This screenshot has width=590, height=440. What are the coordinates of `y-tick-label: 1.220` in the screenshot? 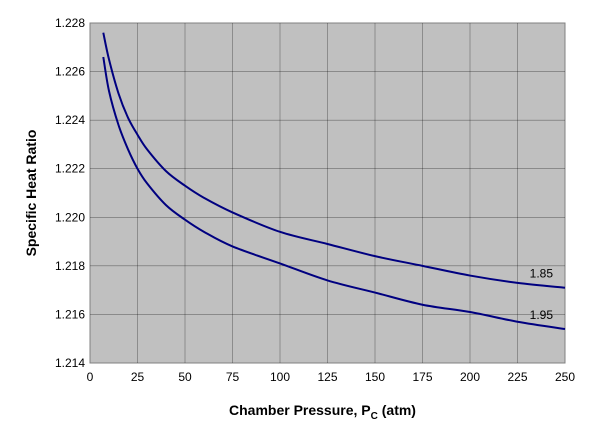 It's located at (70, 217).